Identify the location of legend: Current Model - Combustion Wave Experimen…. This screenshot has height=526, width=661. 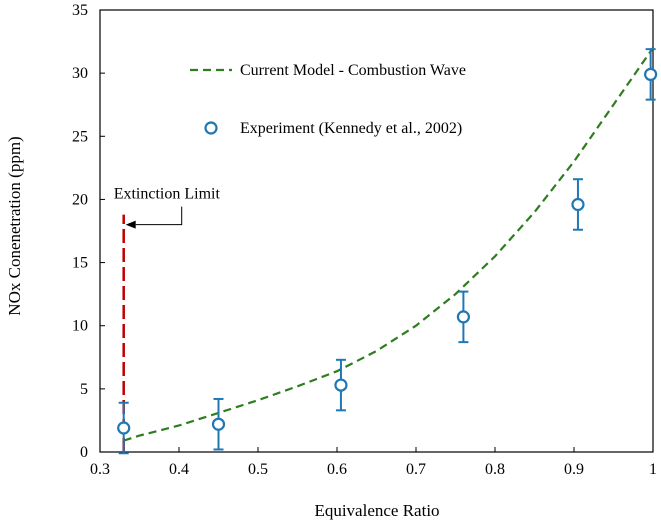
(328, 99).